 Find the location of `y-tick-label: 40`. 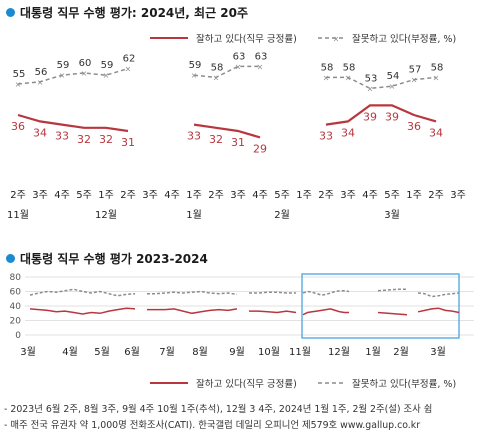

y-tick-label: 40 is located at coordinates (16, 307).